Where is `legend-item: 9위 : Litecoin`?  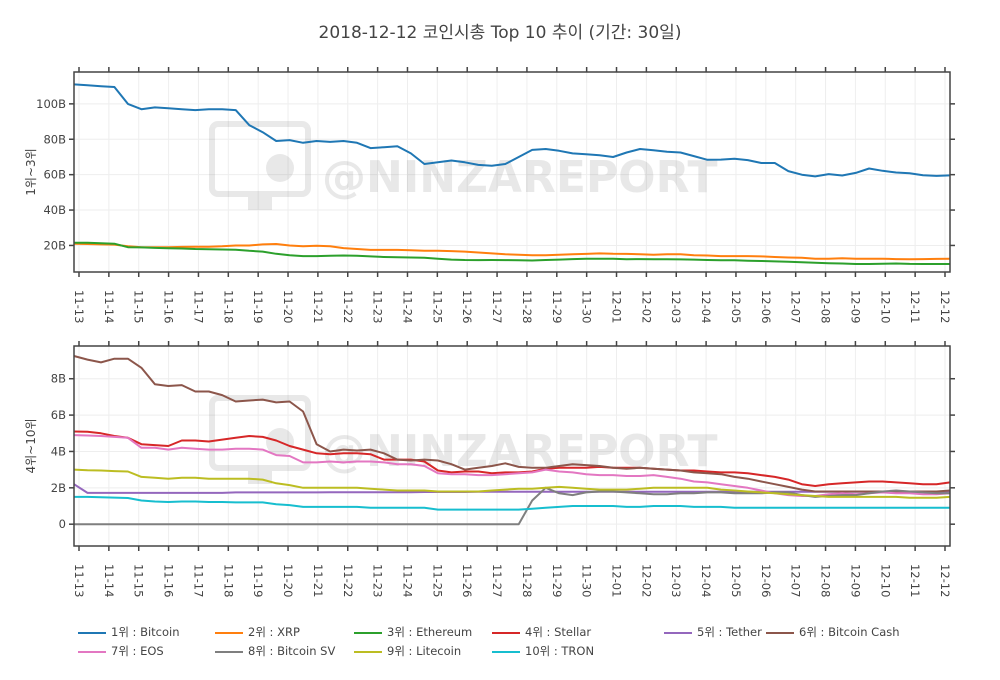
legend-item: 9위 : Litecoin is located at coordinates (407, 651).